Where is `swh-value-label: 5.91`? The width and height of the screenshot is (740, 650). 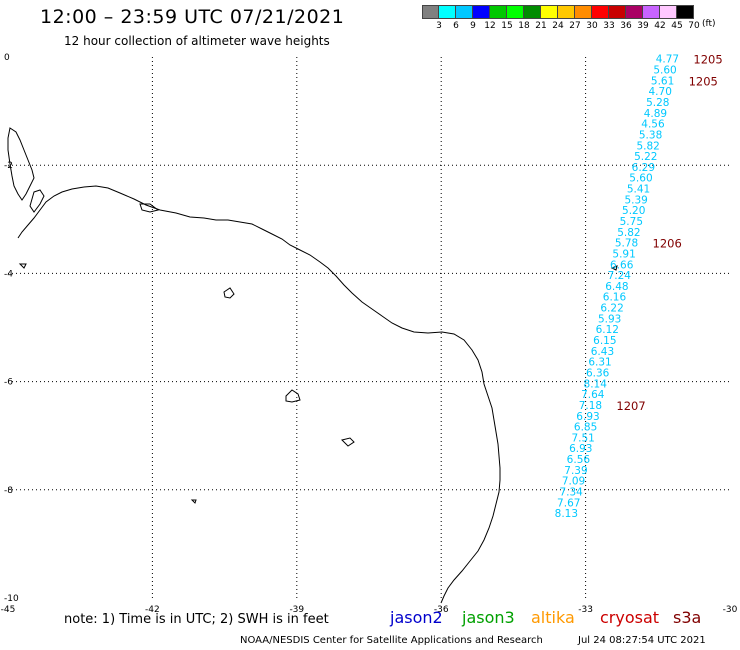 swh-value-label: 5.91 is located at coordinates (623, 254).